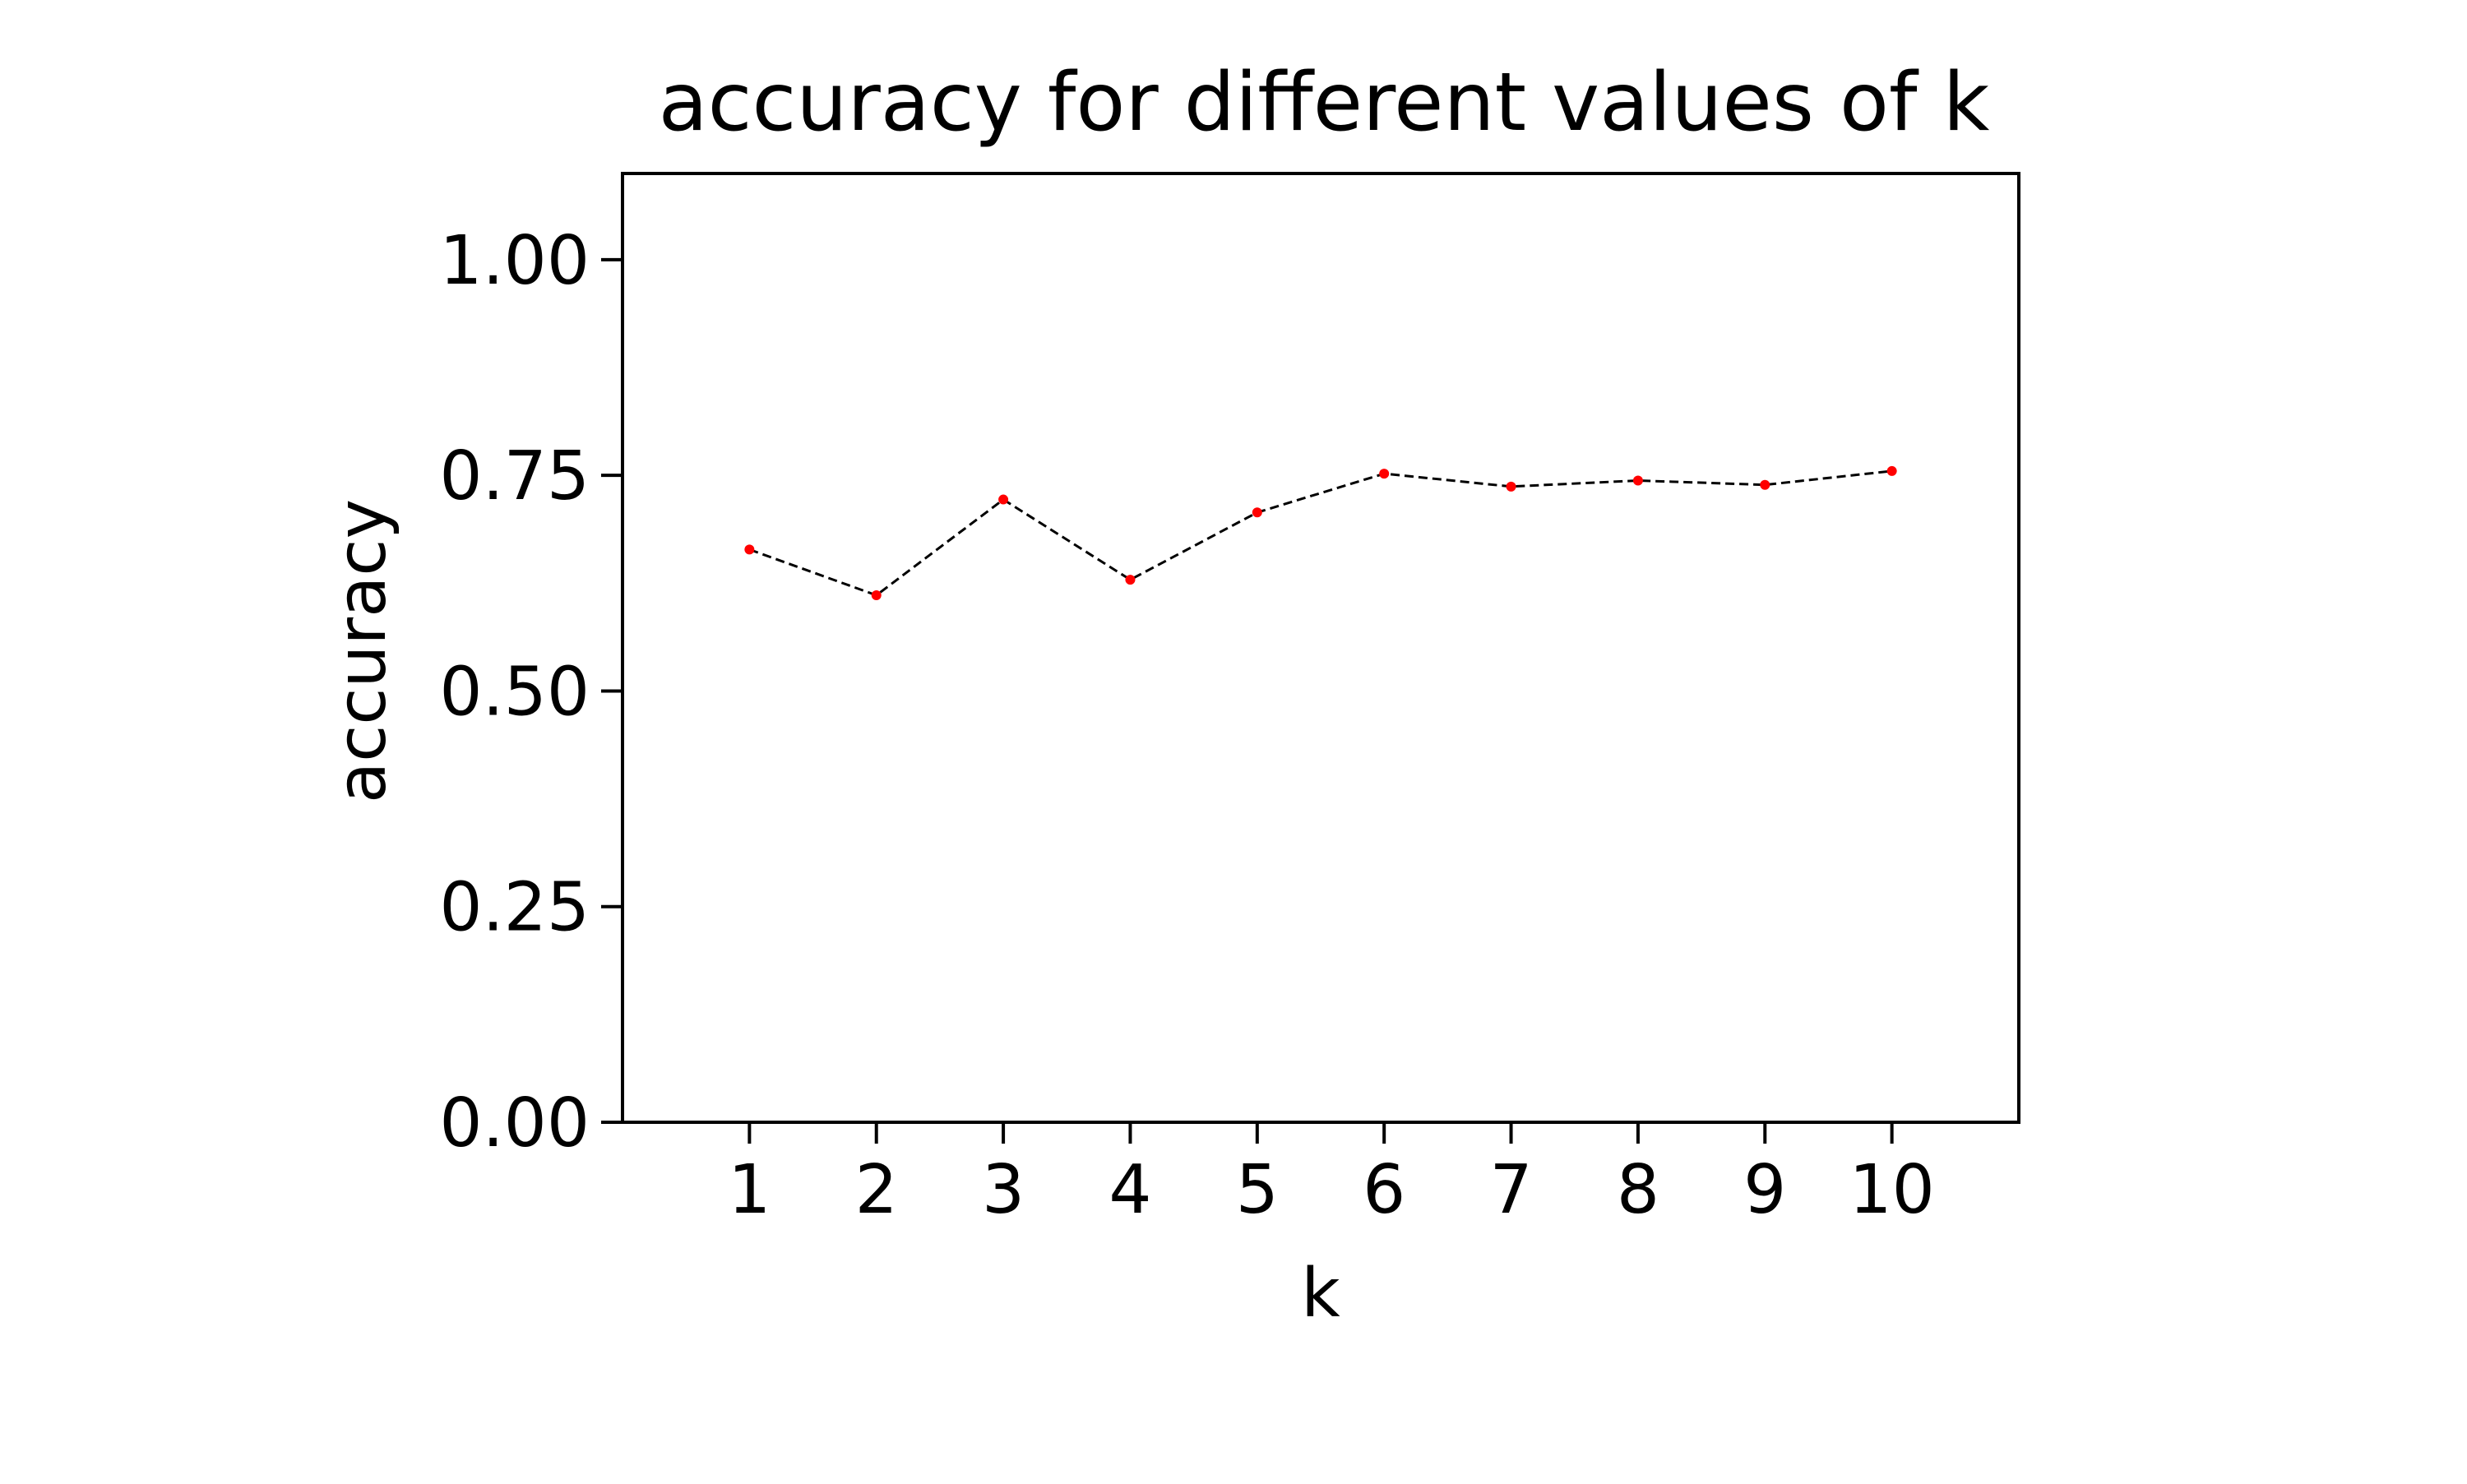 Image resolution: width=2467 pixels, height=1484 pixels. I want to click on plot-area, so click(1320, 533).